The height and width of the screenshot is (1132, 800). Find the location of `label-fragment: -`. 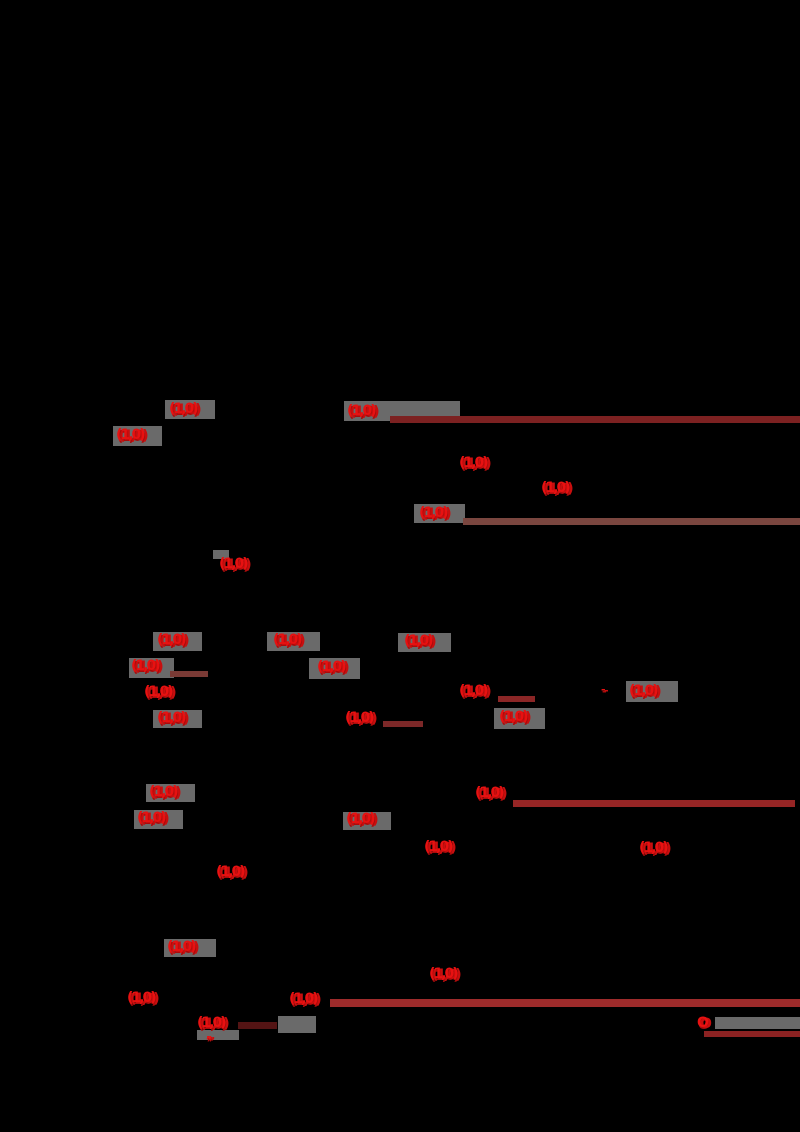

label-fragment: - is located at coordinates (603, 689).